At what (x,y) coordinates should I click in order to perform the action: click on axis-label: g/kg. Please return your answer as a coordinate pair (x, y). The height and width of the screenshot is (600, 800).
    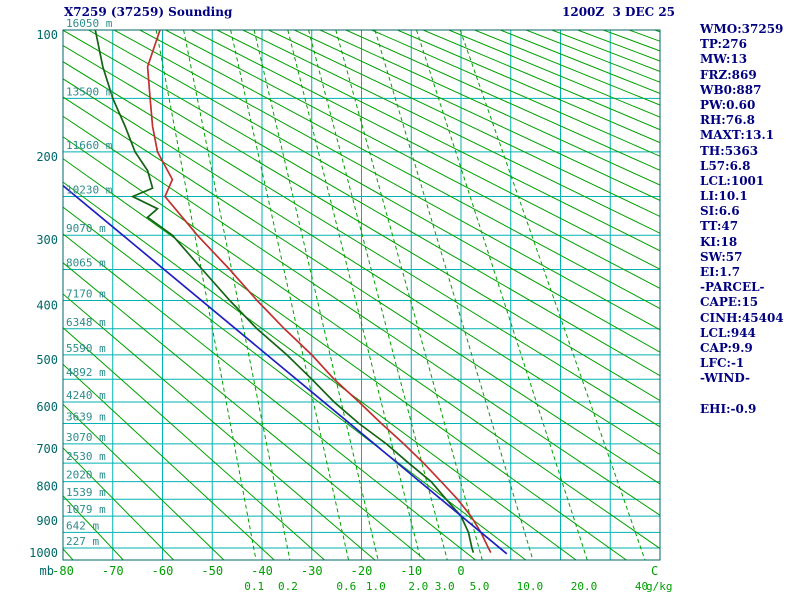
    Looking at the image, I should click on (659, 586).